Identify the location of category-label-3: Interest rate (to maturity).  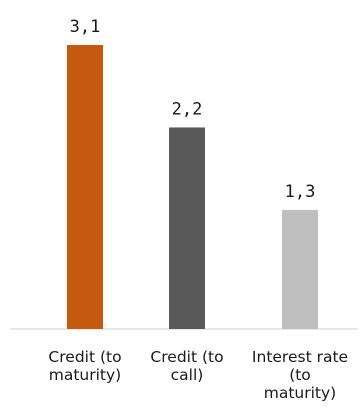
(300, 375).